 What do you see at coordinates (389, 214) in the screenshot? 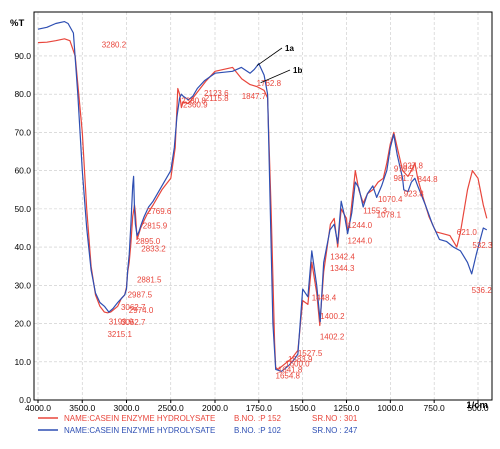
I see `peak-label: 1078.1` at bounding box center [389, 214].